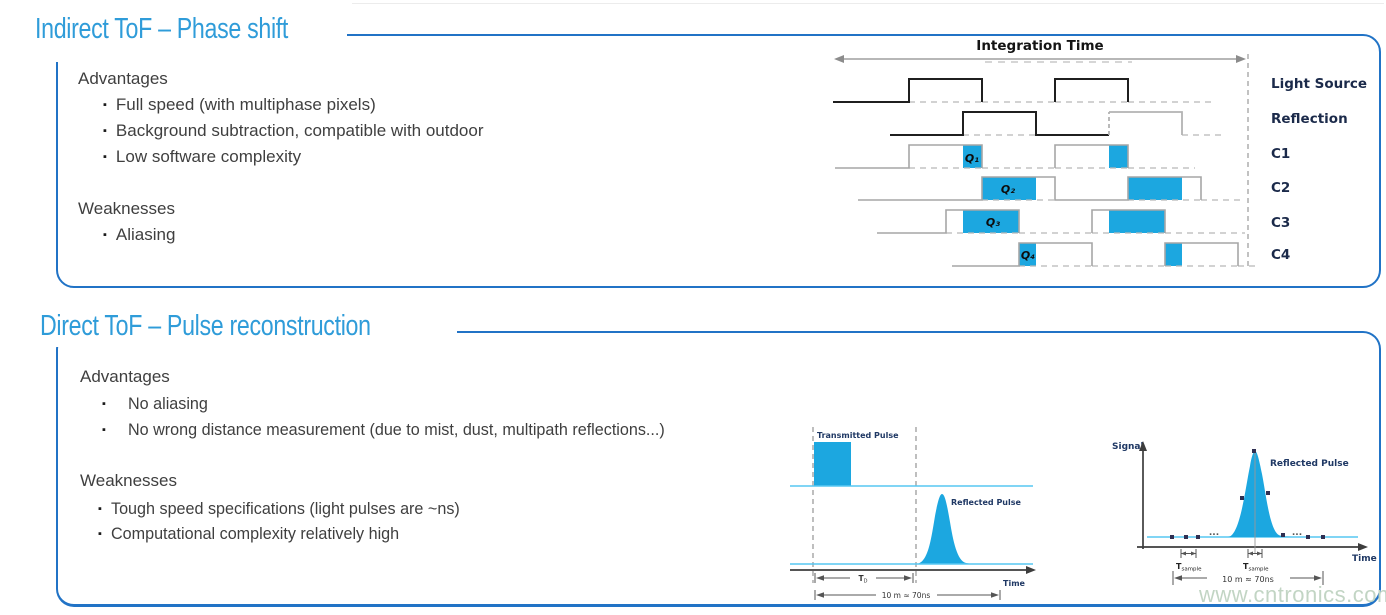 This screenshot has height=615, width=1386. Describe the element at coordinates (864, 505) in the screenshot. I see `delay-guides` at that location.